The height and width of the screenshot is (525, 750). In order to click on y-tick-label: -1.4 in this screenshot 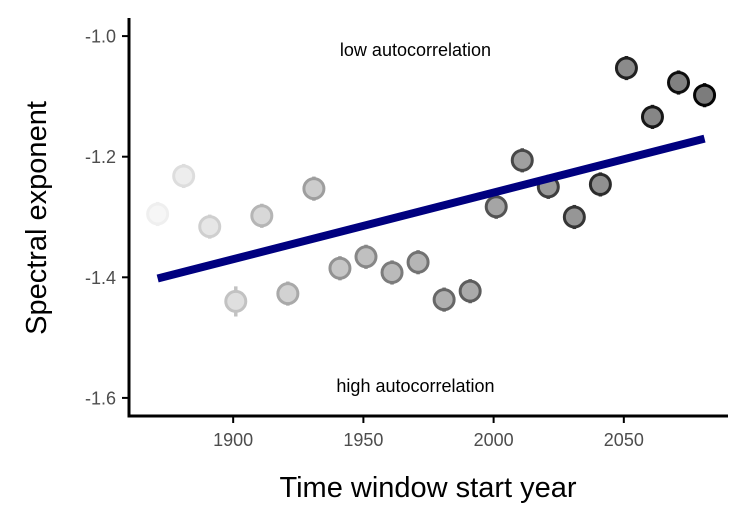, I will do `click(100, 278)`.